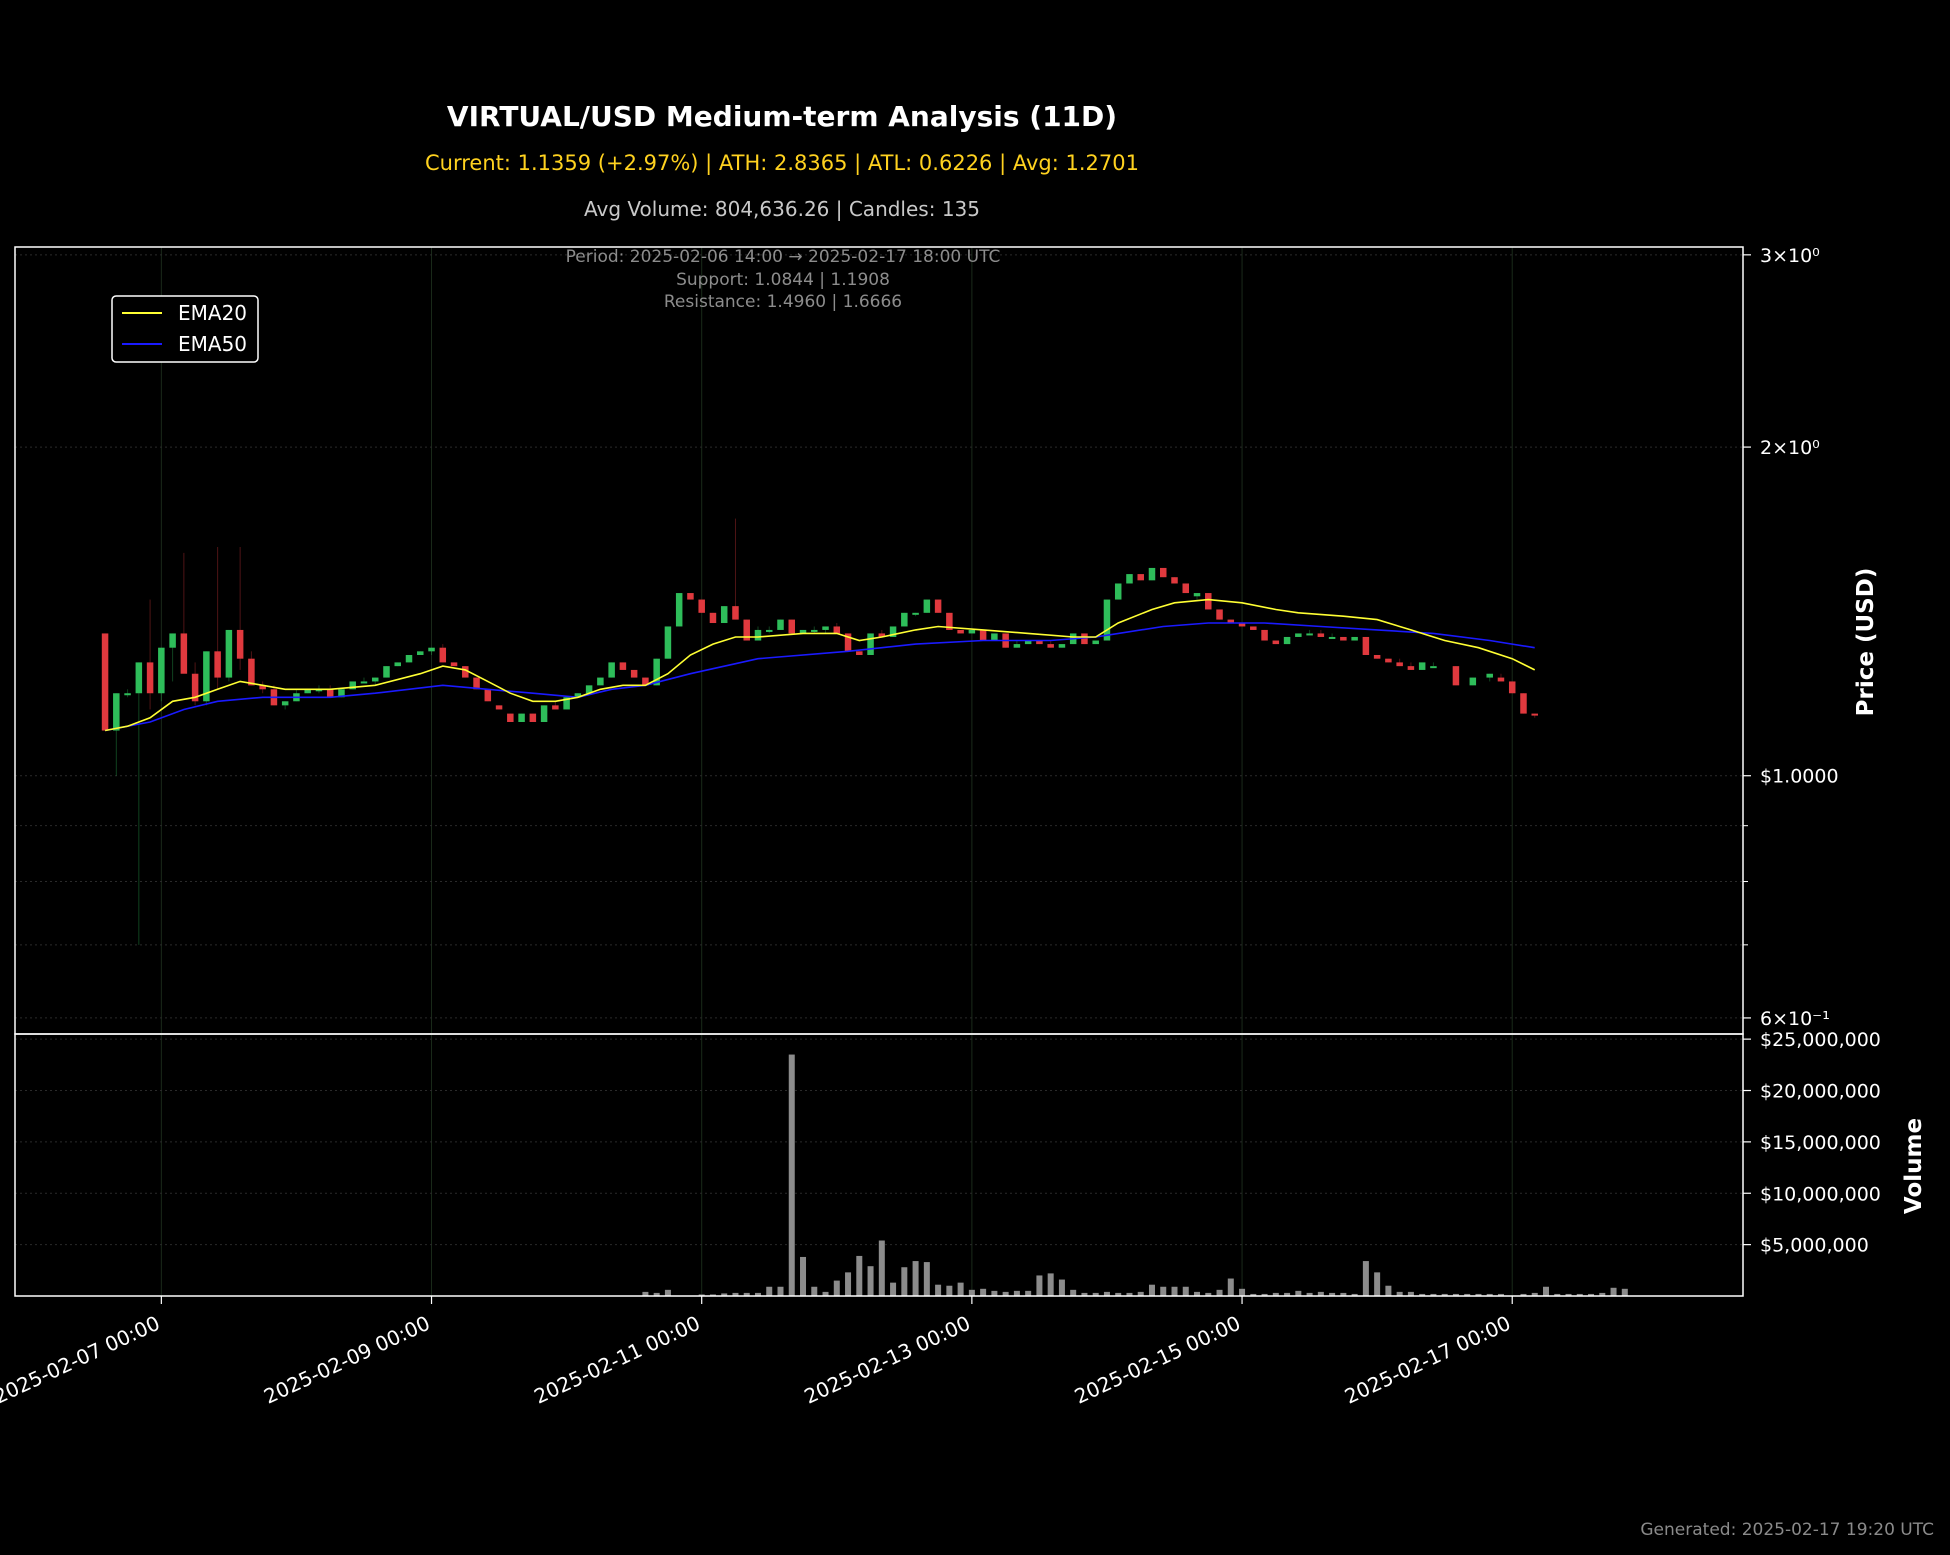 This screenshot has height=1555, width=1950. What do you see at coordinates (1799, 777) in the screenshot?
I see `price-tick-label: $1.0000` at bounding box center [1799, 777].